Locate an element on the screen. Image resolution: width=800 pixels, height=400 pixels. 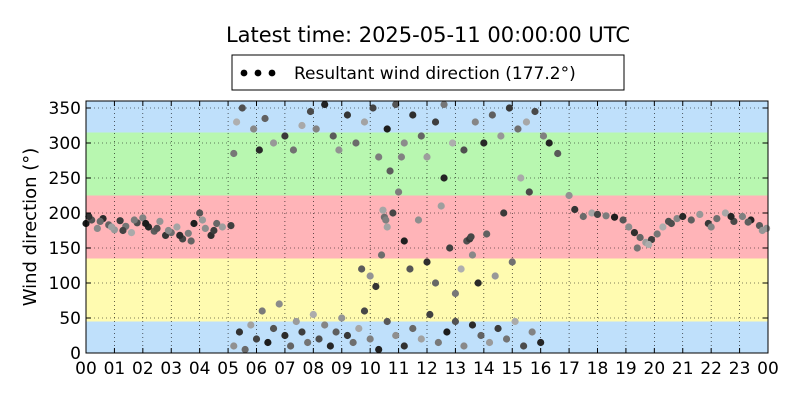
x-tick-label: 01 is located at coordinates (115, 369).